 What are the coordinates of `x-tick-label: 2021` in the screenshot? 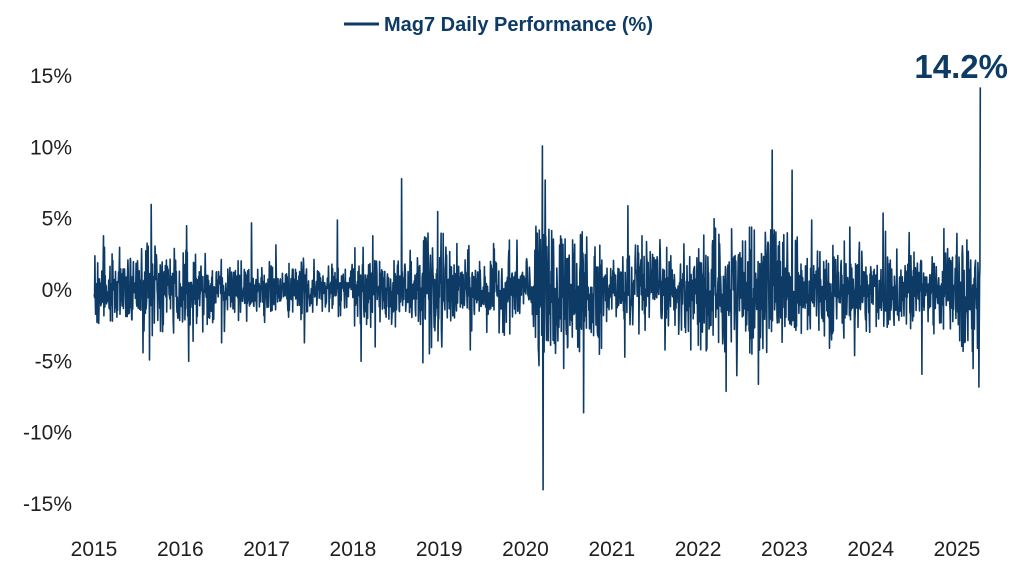 It's located at (611, 549).